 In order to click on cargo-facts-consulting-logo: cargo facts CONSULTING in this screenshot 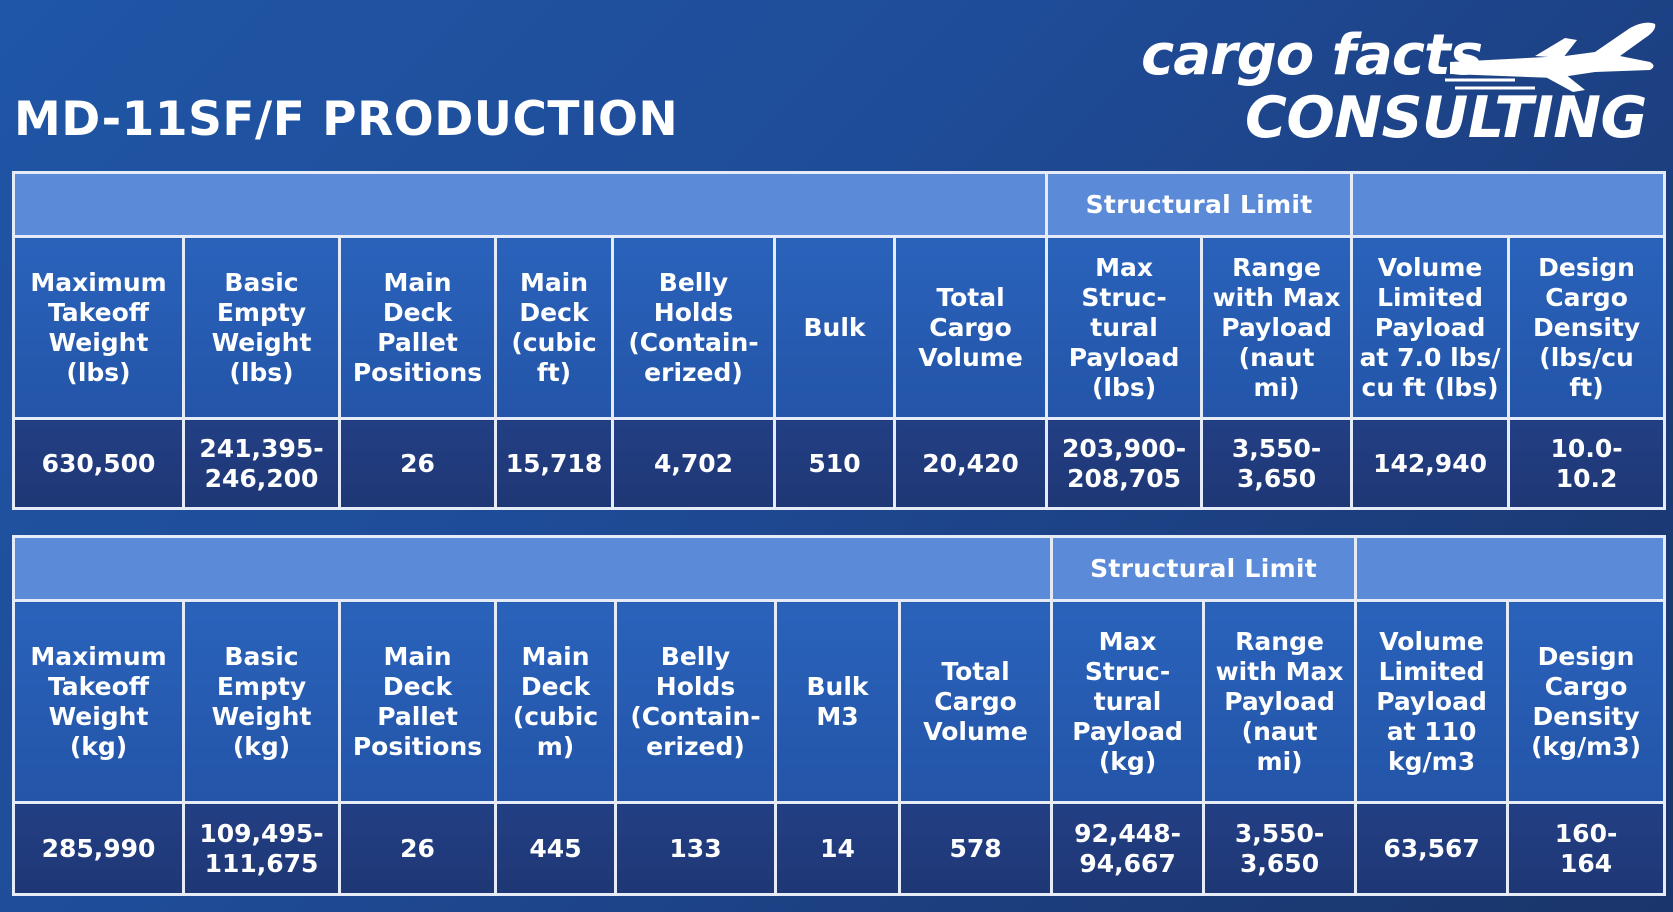, I will do `click(1400, 85)`.